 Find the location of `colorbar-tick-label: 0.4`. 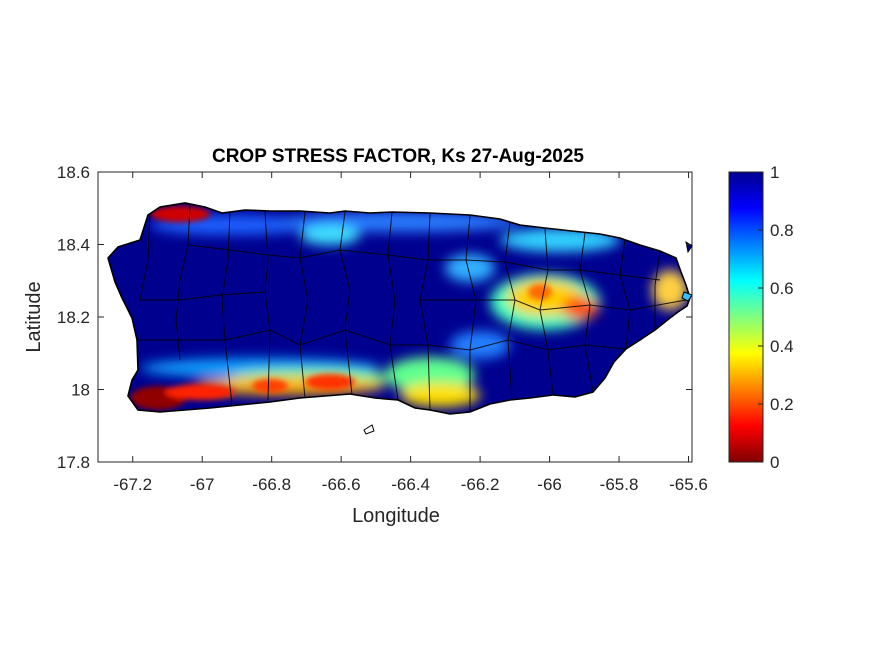

colorbar-tick-label: 0.4 is located at coordinates (782, 346).